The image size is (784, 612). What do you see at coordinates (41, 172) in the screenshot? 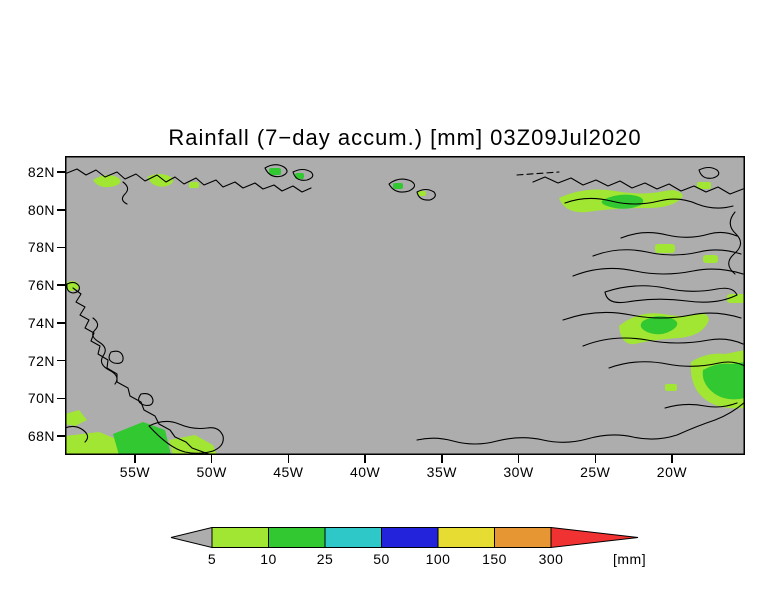
I see `y-axis-label: 82N` at bounding box center [41, 172].